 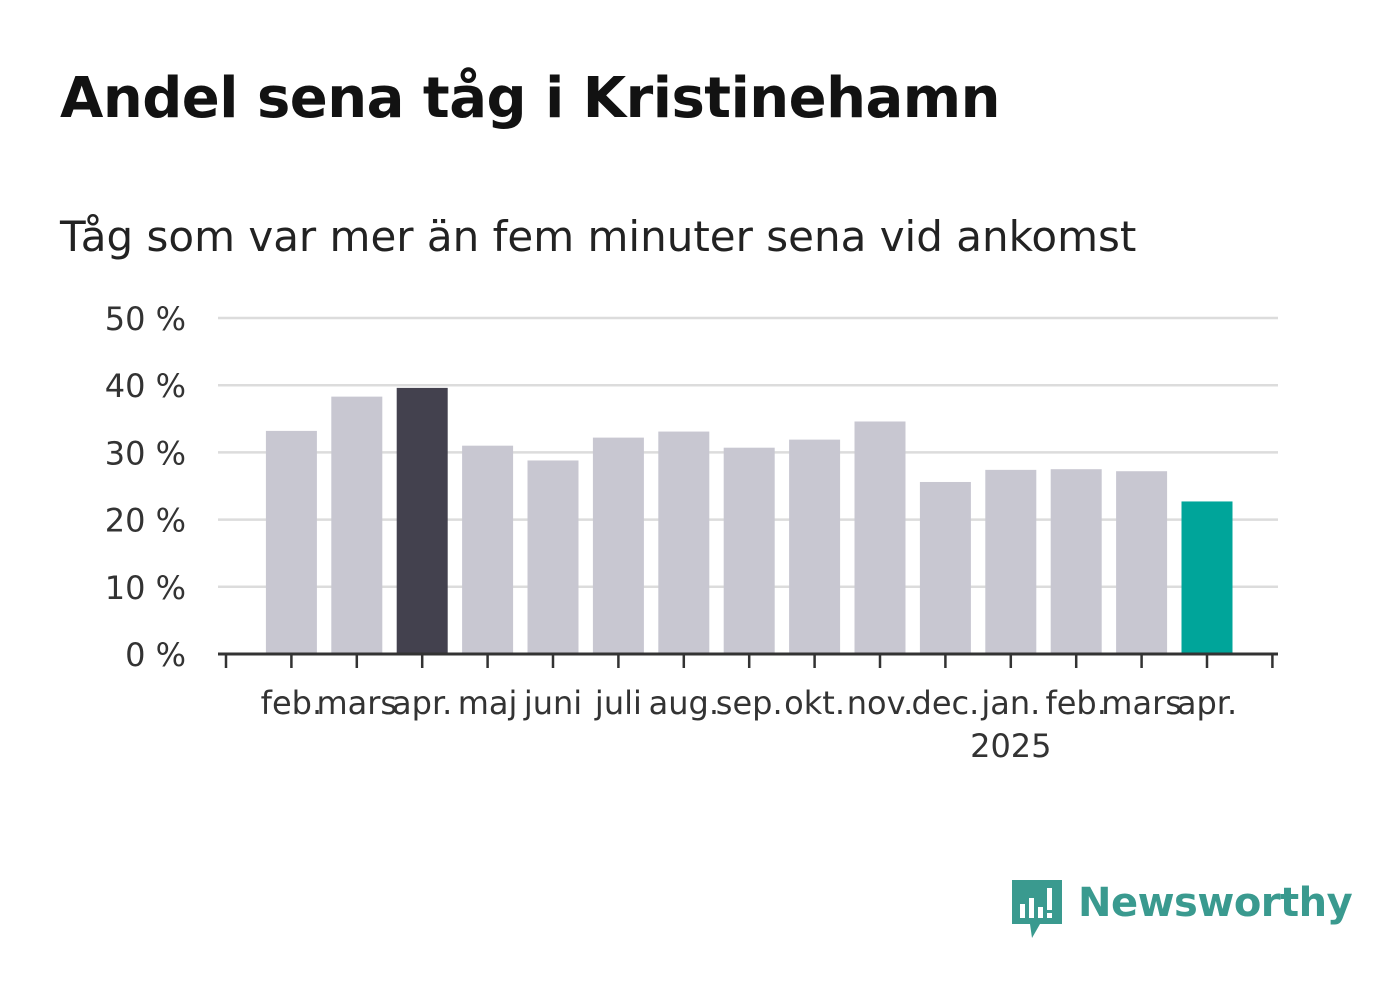 What do you see at coordinates (880, 703) in the screenshot?
I see `x-tick-label: nov.` at bounding box center [880, 703].